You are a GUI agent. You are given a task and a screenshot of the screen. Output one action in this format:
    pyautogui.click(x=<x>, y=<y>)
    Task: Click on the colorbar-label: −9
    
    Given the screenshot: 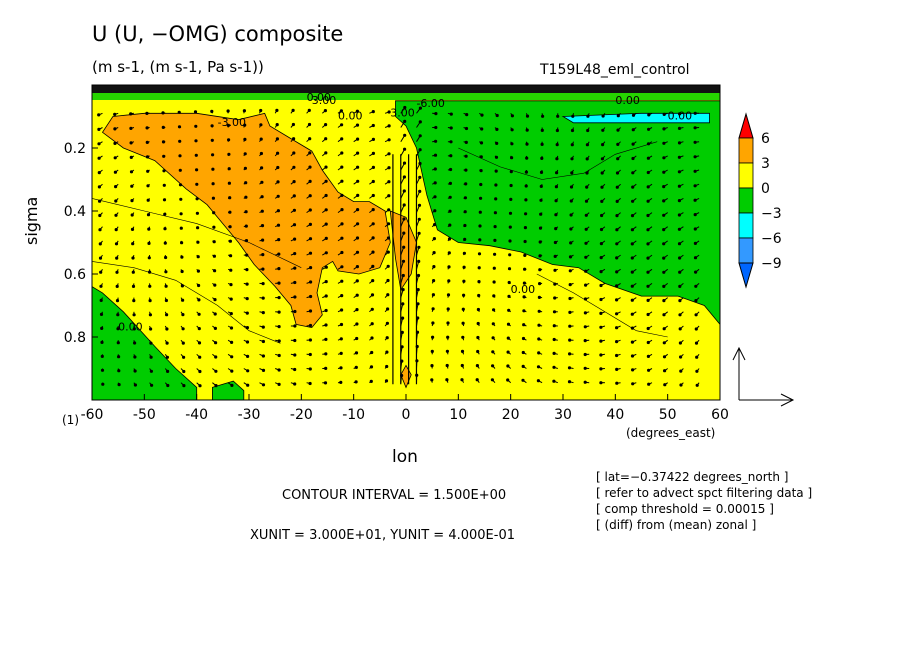 What is the action you would take?
    pyautogui.click(x=771, y=264)
    